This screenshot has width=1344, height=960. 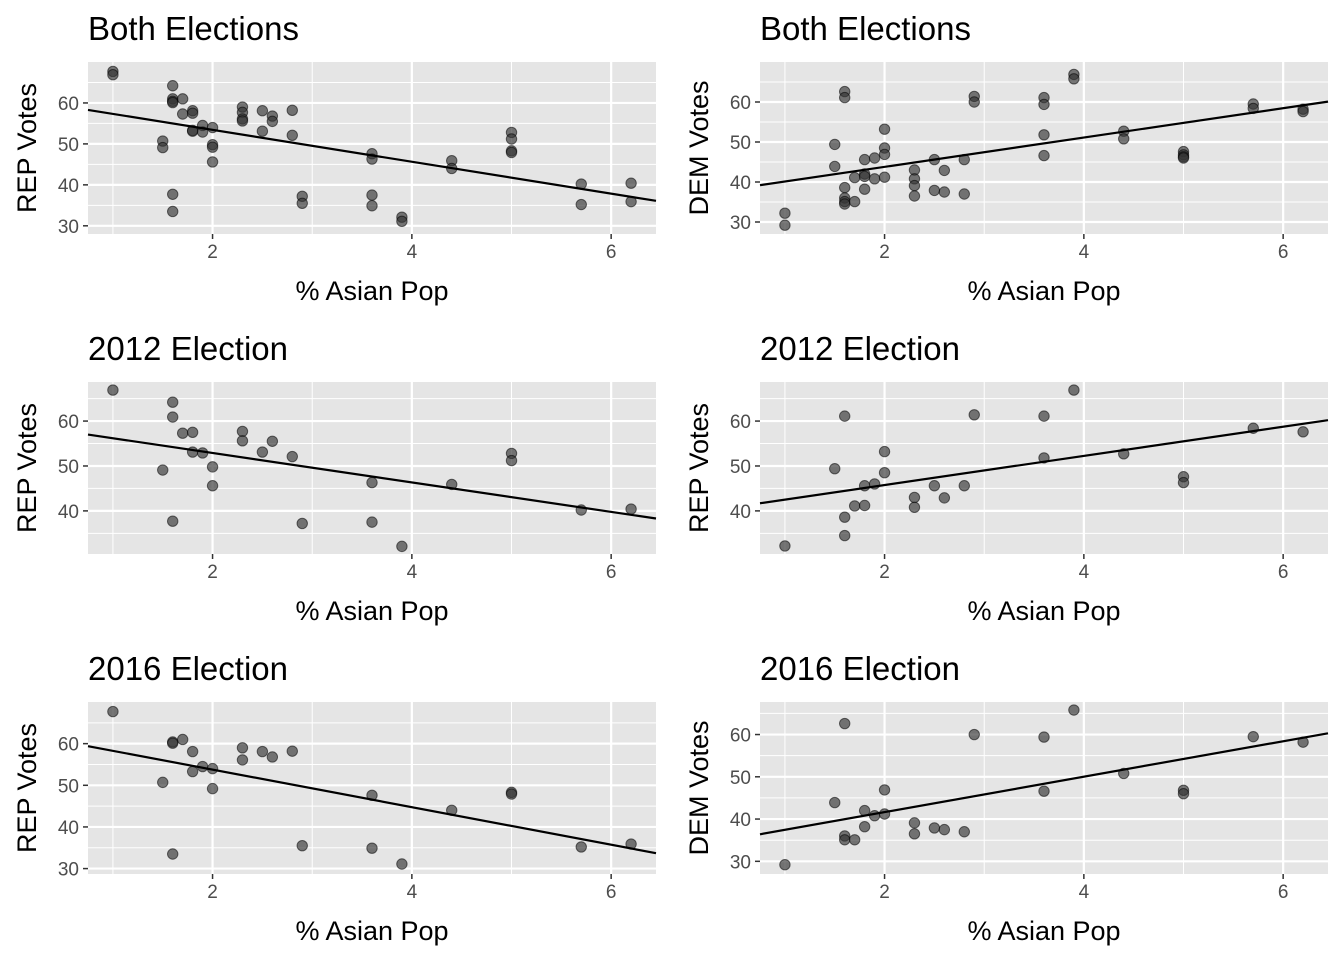 I want to click on y-axis-title: DEM Votes, so click(x=699, y=787).